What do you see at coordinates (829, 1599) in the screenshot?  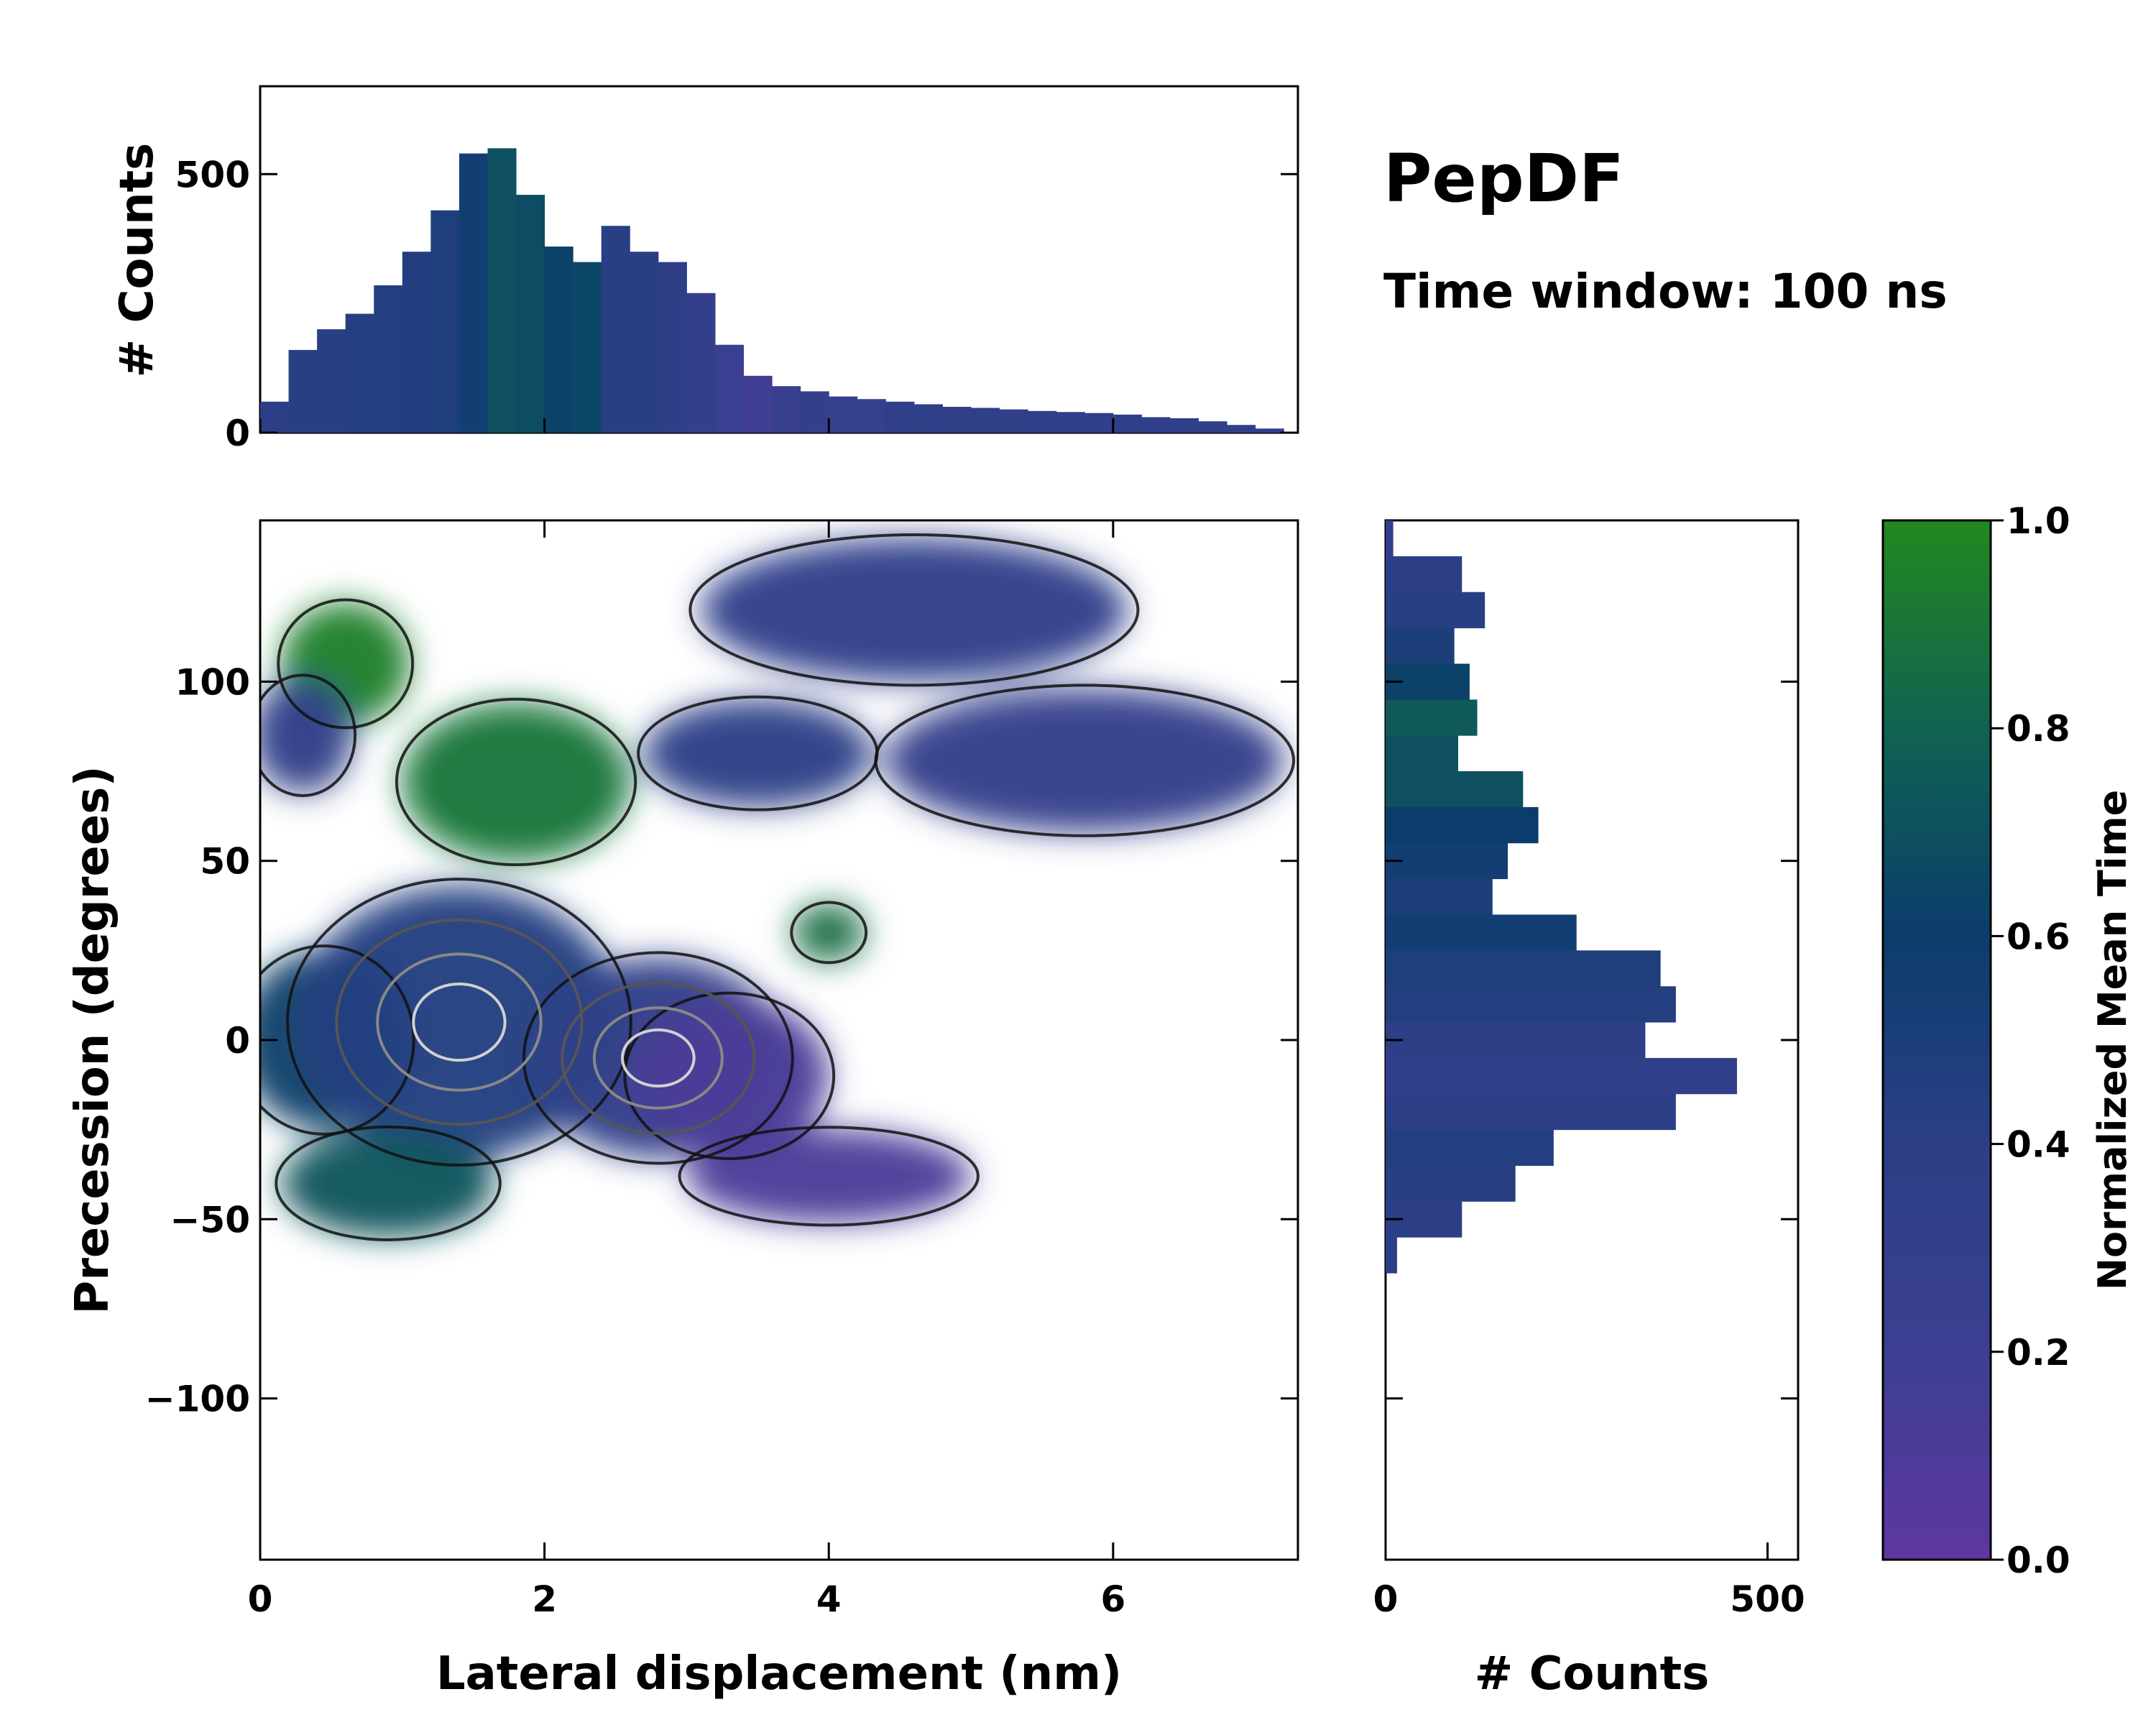 I see `main-xtick-label: 4` at bounding box center [829, 1599].